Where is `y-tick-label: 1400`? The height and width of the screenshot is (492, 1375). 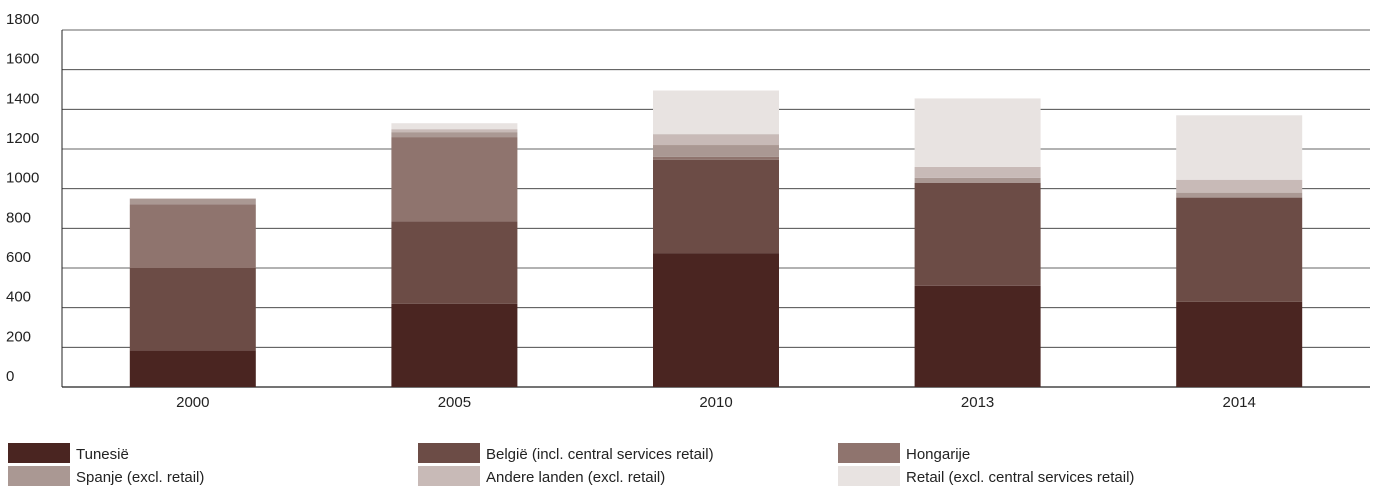
y-tick-label: 1400 is located at coordinates (22, 98).